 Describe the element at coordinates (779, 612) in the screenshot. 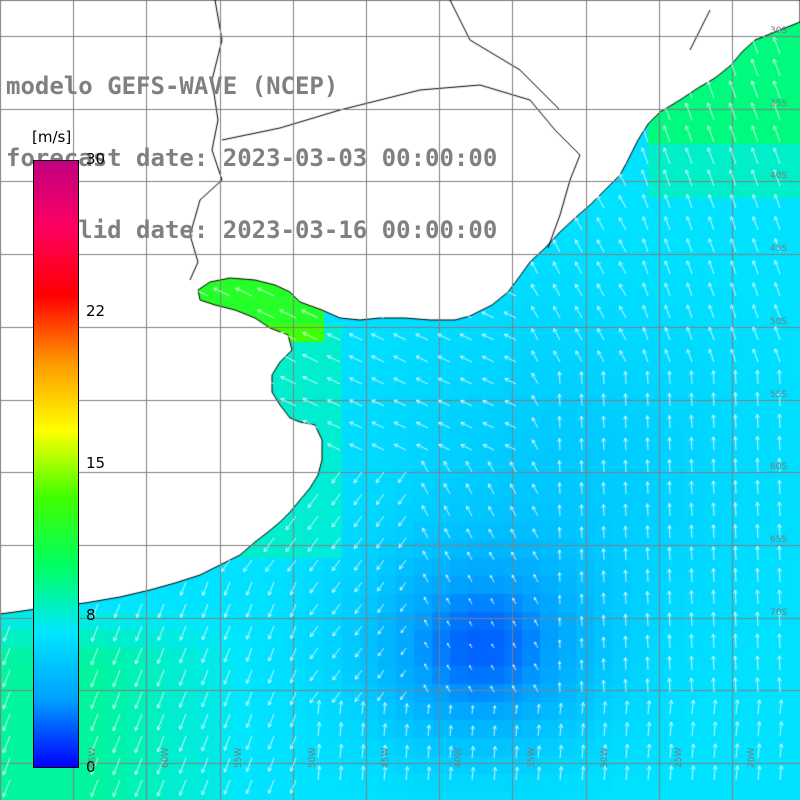

I see `latitude-label: 70S` at that location.